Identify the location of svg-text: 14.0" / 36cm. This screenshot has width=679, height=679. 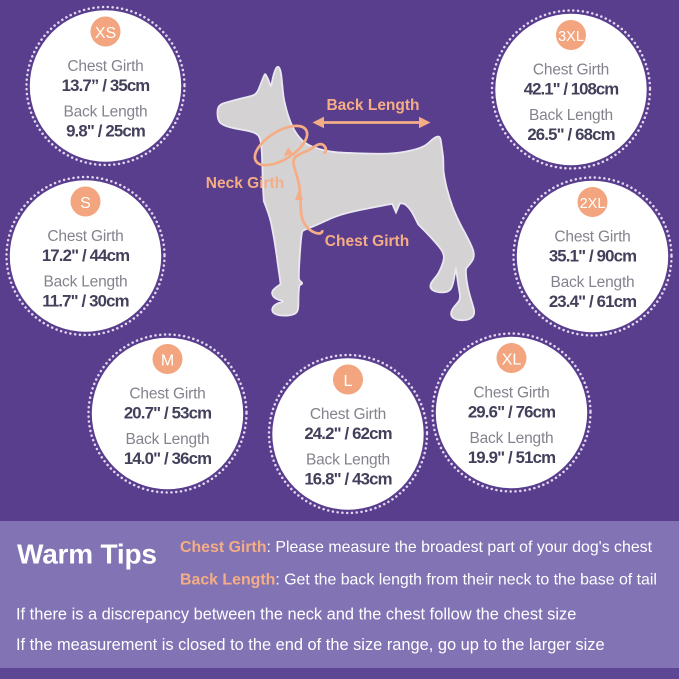
(167, 458).